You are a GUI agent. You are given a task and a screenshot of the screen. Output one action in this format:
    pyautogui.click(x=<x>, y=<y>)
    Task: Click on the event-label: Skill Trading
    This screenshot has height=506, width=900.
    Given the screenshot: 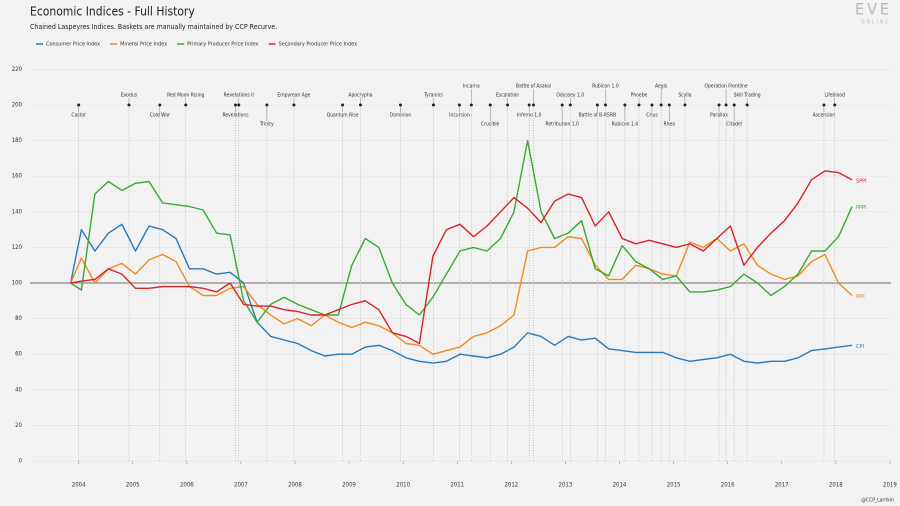 What is the action you would take?
    pyautogui.click(x=747, y=96)
    